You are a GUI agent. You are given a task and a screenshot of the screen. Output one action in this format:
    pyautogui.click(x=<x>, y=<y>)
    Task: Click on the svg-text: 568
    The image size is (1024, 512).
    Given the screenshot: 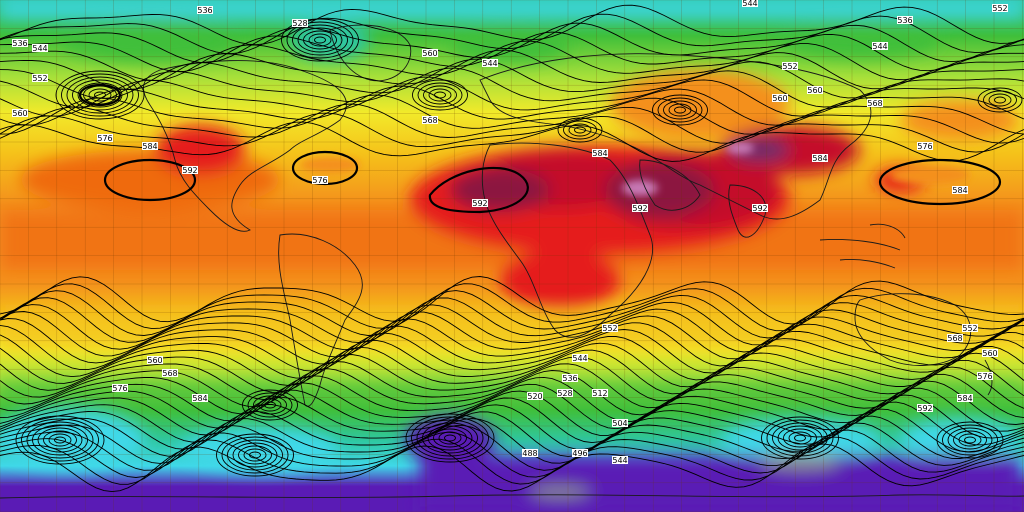 What is the action you would take?
    pyautogui.click(x=169, y=373)
    